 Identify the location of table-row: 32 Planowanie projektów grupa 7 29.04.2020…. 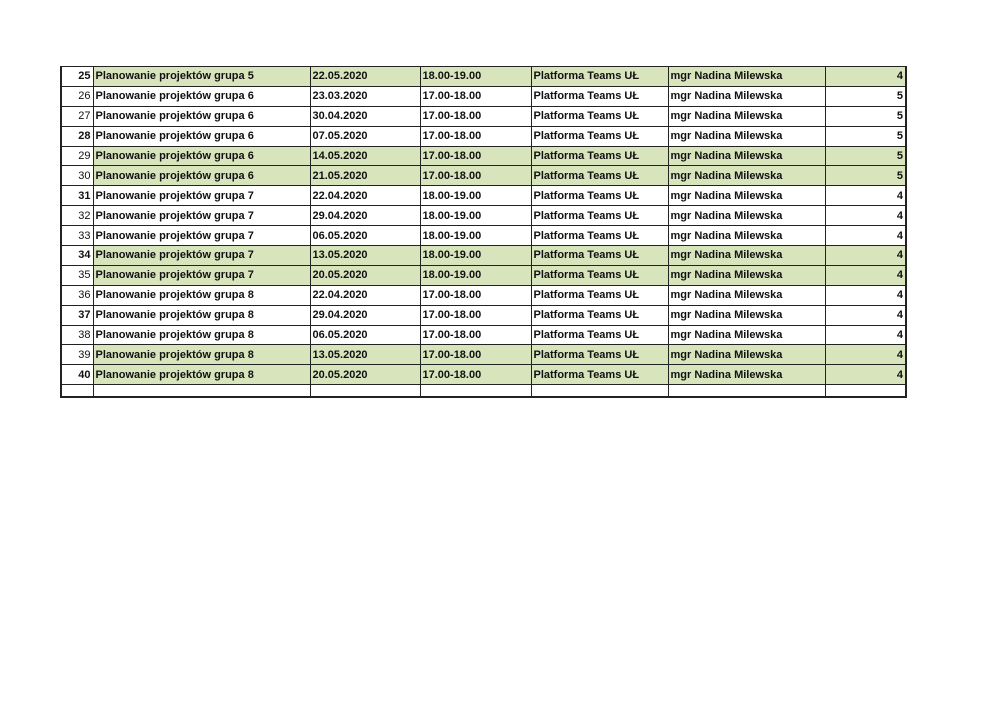
(483, 216).